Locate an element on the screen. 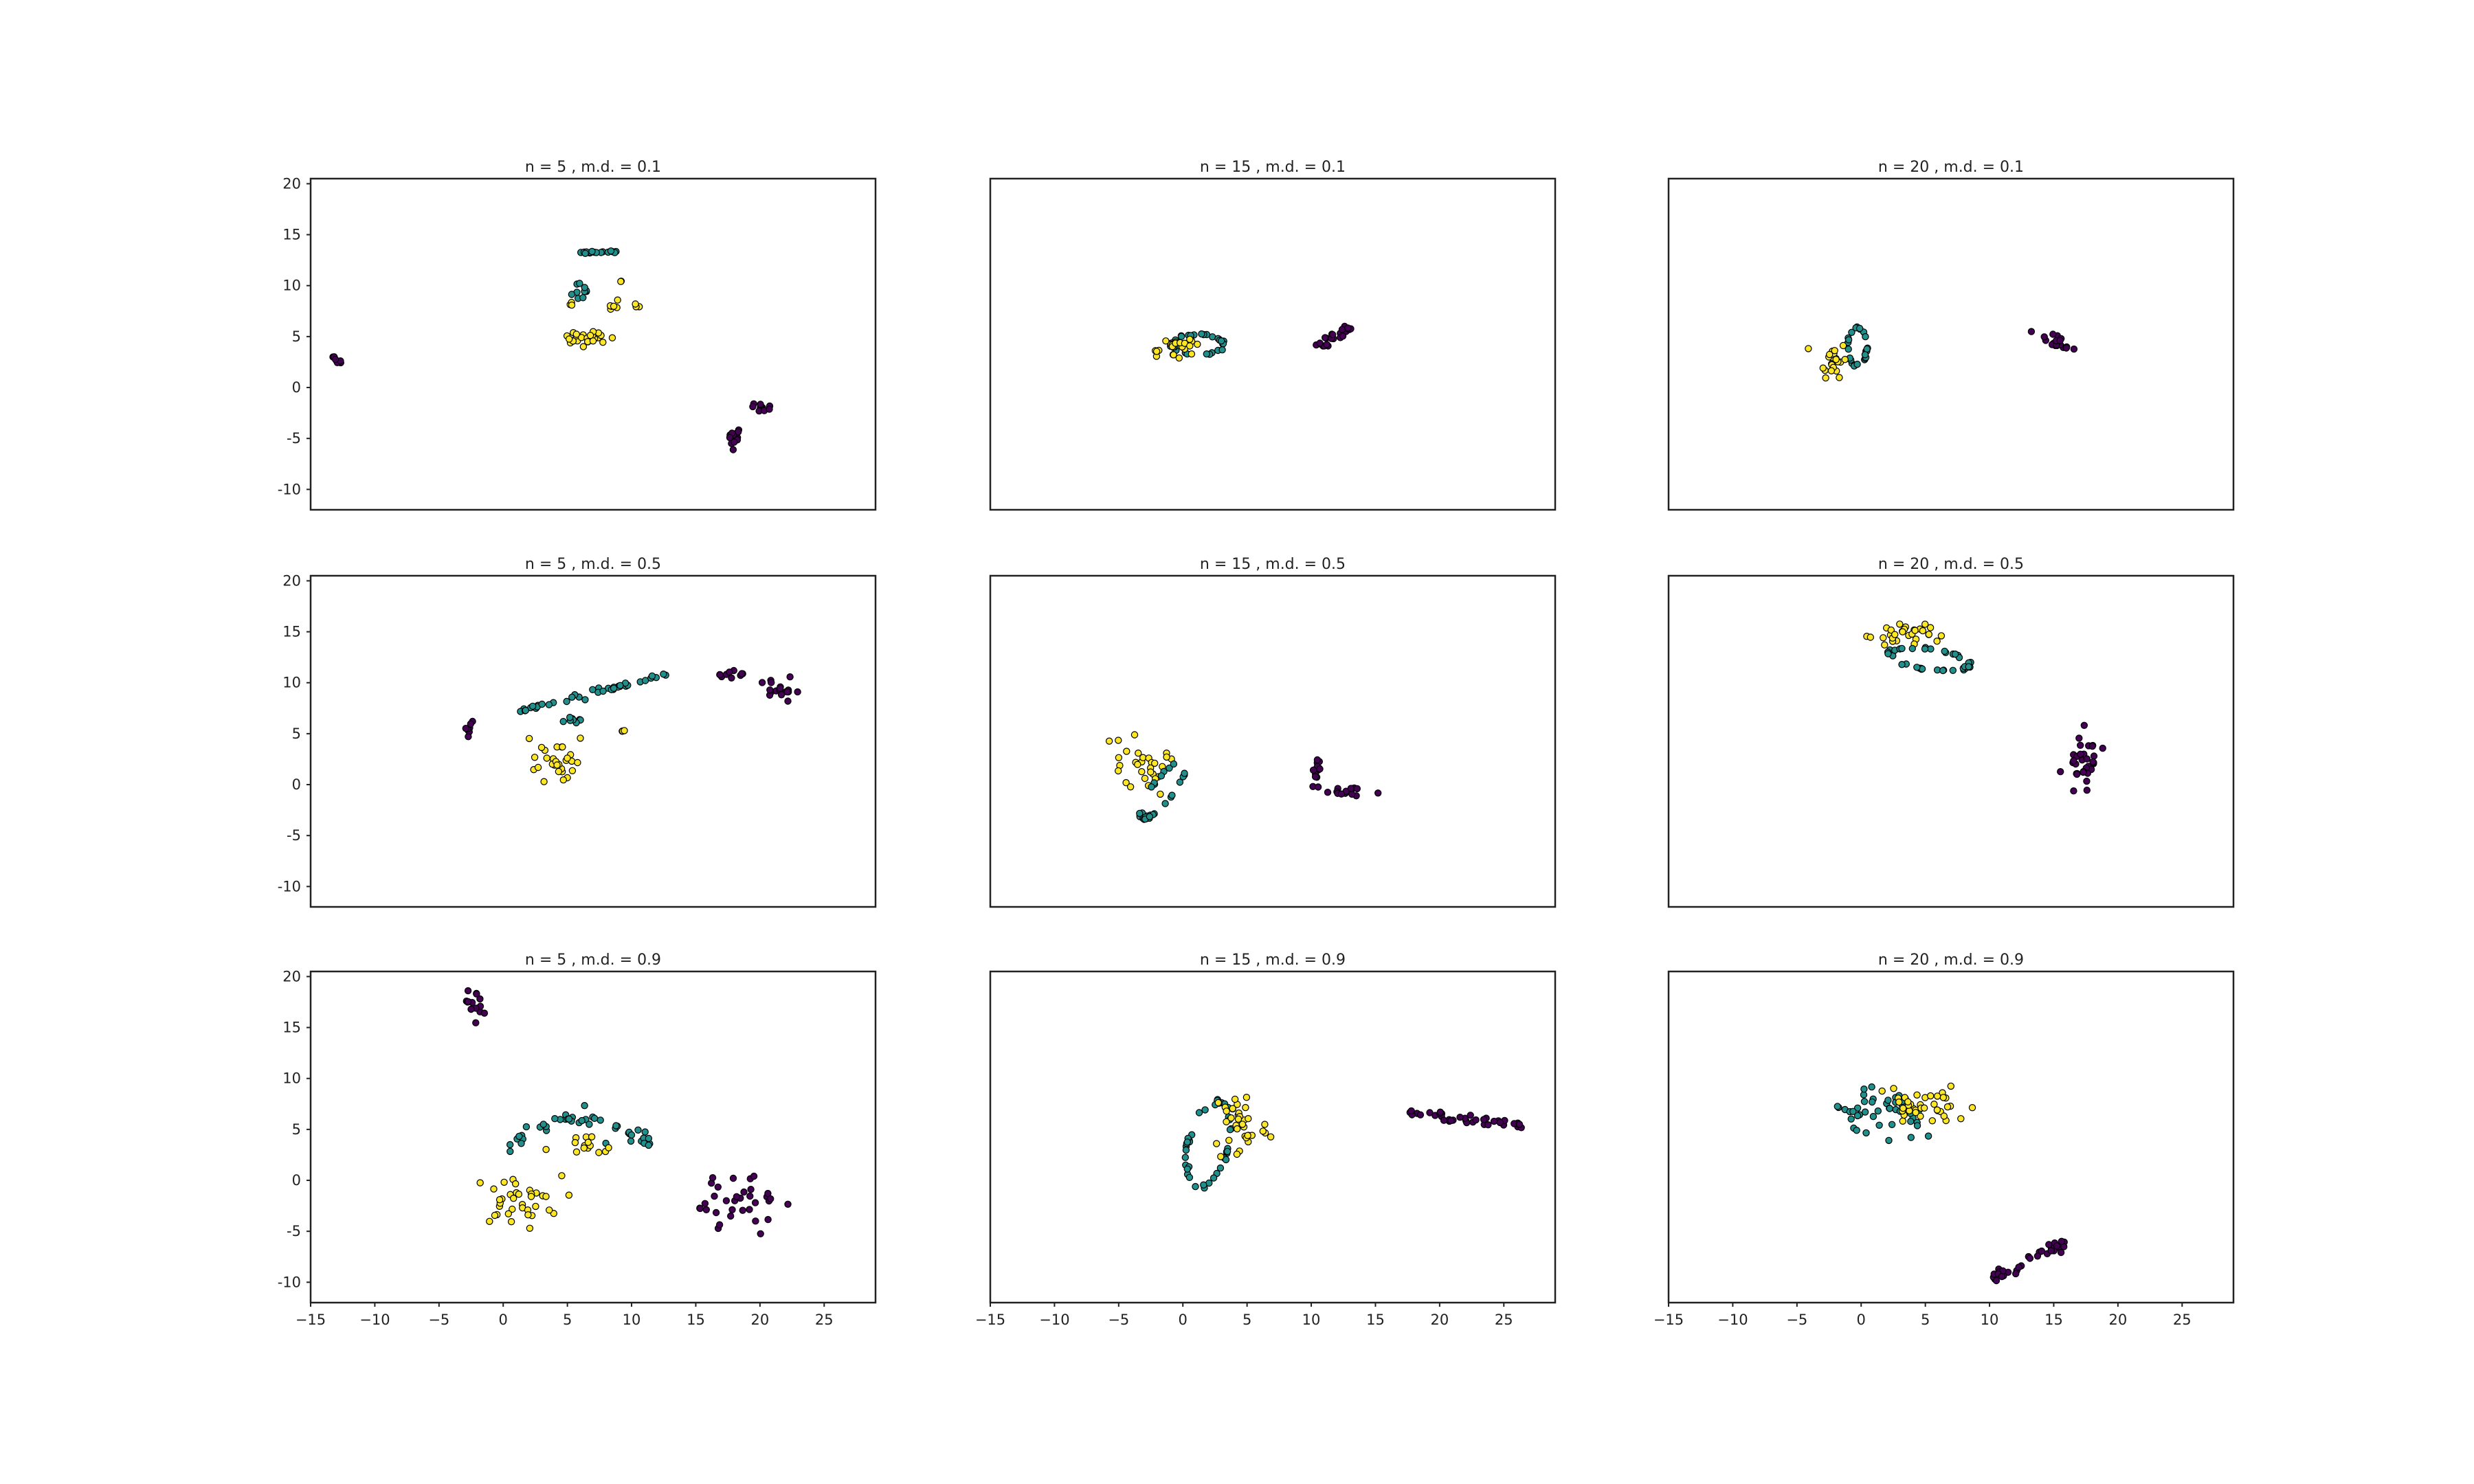  y-tick-label: 0 is located at coordinates (296, 387).